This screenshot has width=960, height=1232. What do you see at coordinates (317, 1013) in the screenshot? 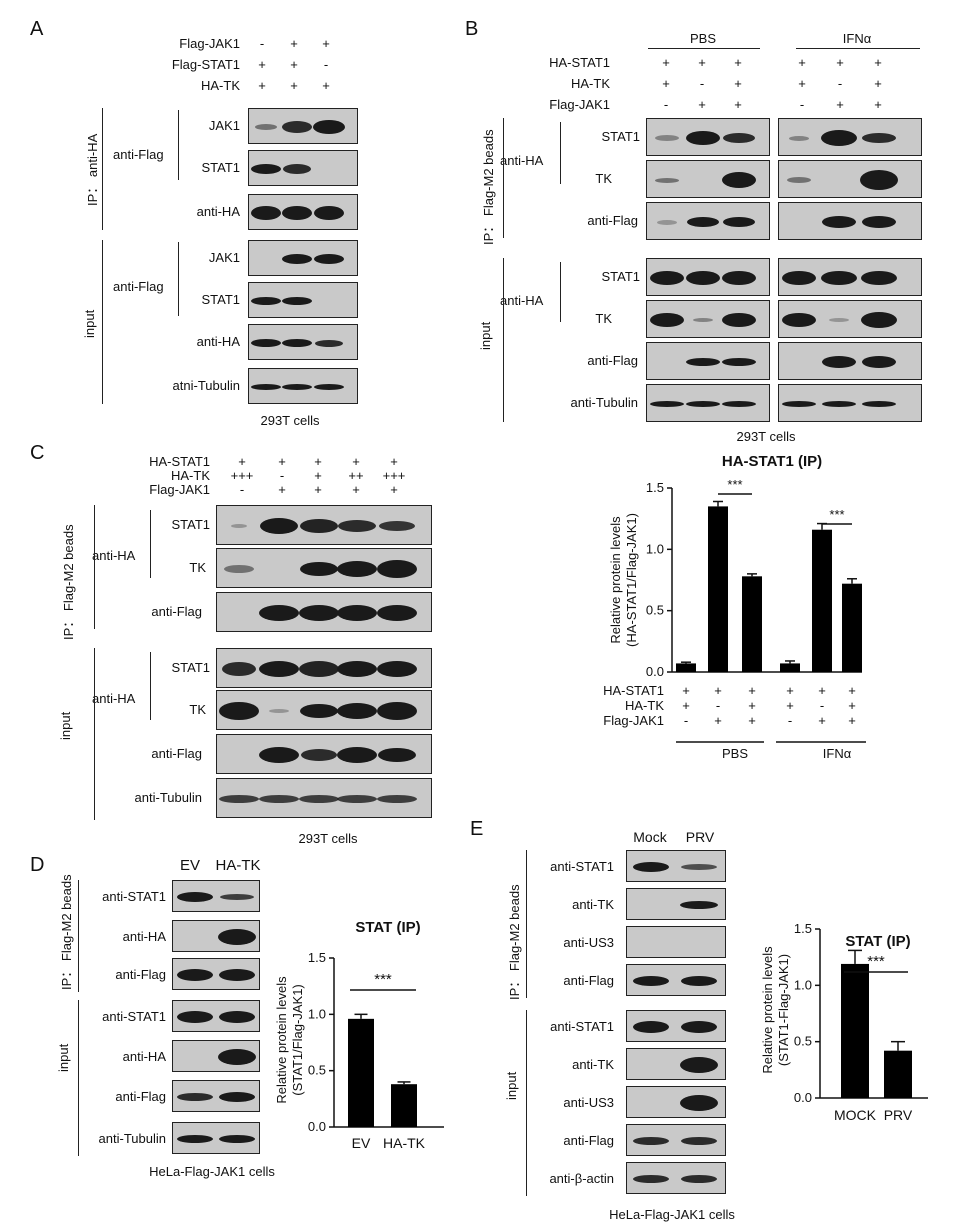
I see `y-tick-label: 1.0` at bounding box center [317, 1013].